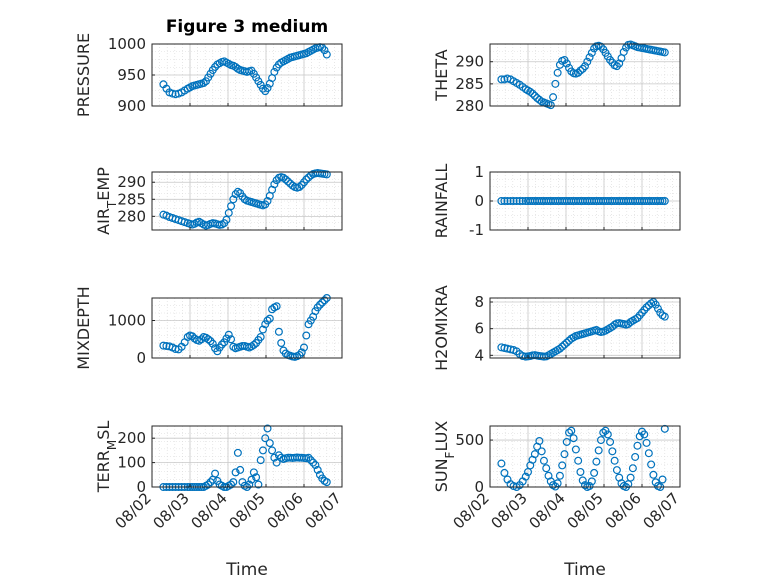  What do you see at coordinates (131, 106) in the screenshot?
I see `y-tick-label: 900` at bounding box center [131, 106].